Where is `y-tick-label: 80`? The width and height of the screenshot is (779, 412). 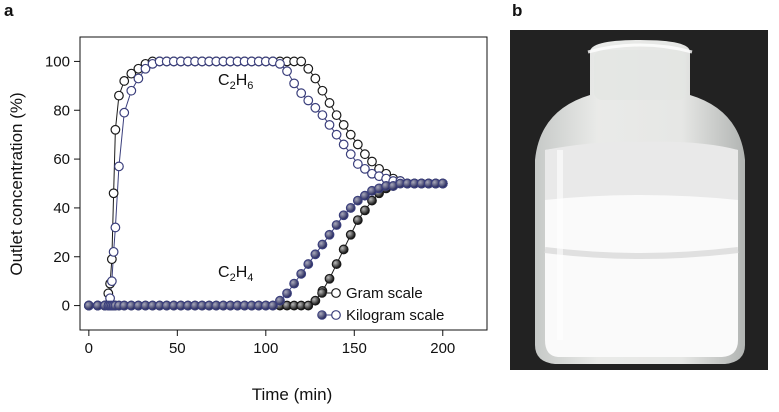 y-tick-label: 80 is located at coordinates (61, 110).